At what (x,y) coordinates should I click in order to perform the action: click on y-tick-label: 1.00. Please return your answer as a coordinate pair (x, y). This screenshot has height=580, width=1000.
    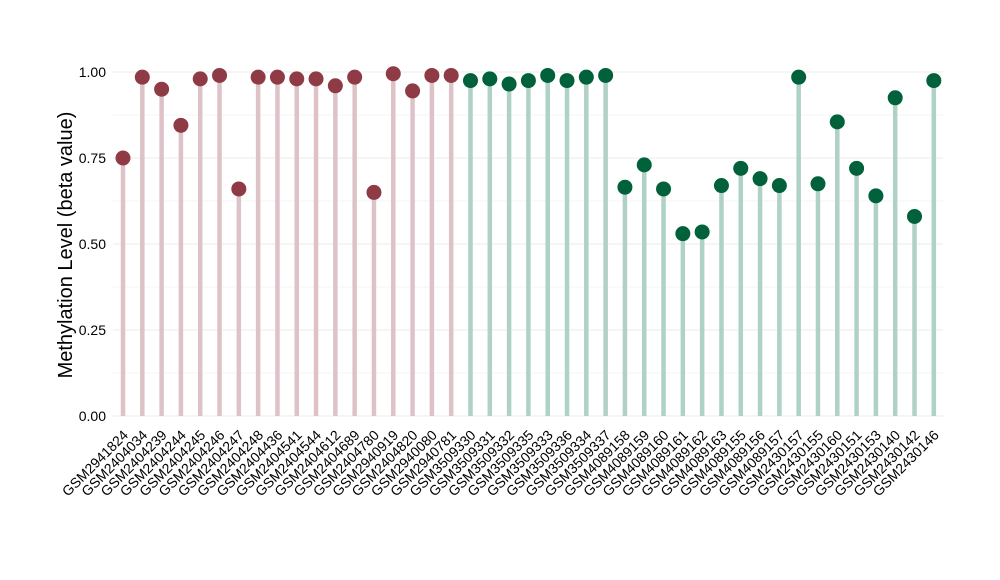
    Looking at the image, I should click on (92, 72).